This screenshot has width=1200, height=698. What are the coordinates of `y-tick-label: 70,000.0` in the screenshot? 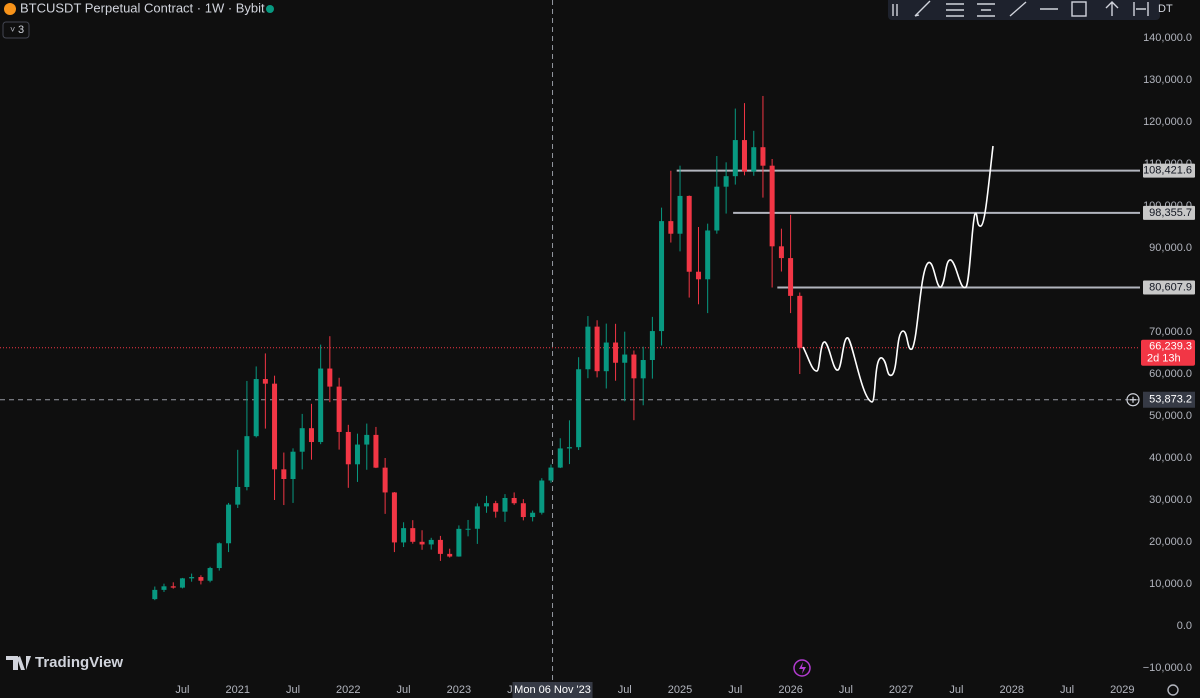 It's located at (1170, 332).